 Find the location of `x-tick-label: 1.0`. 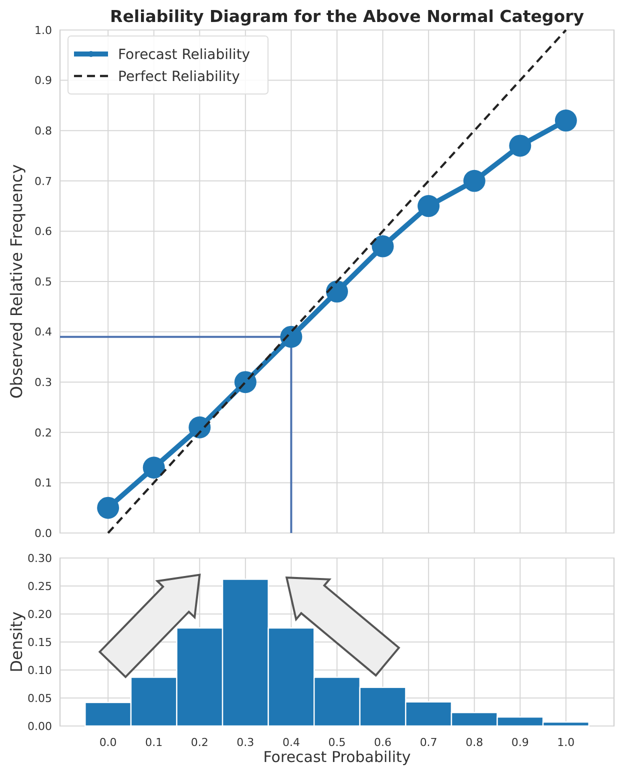

x-tick-label: 1.0 is located at coordinates (566, 742).